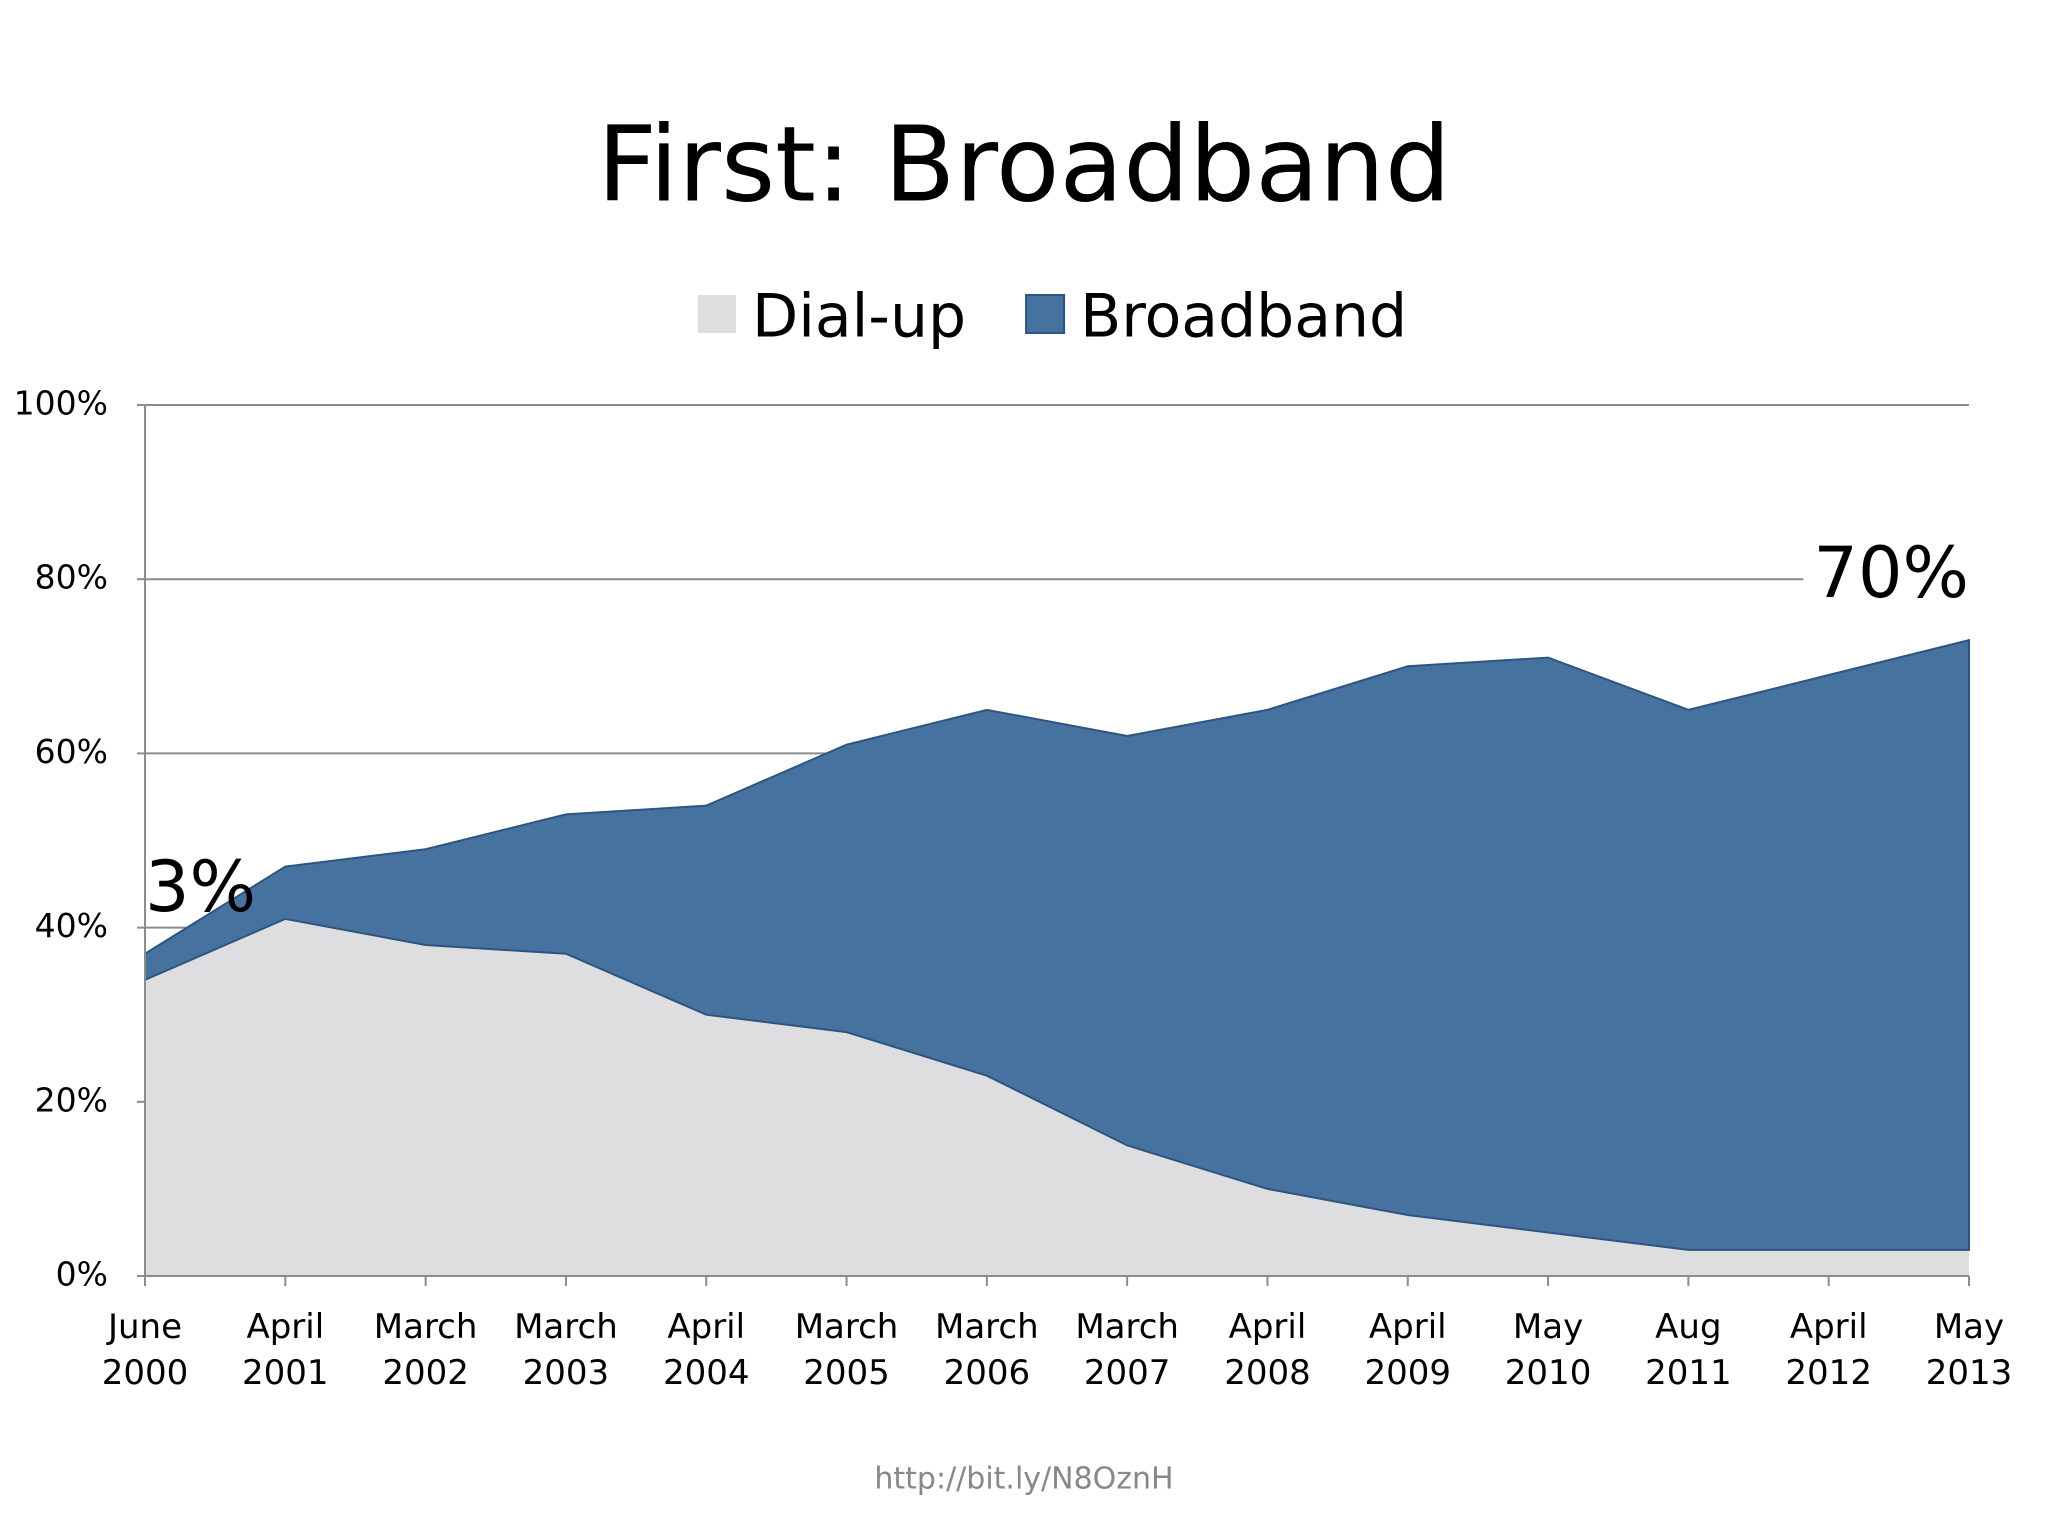 The image size is (2048, 1536). I want to click on x-tick-label: March 2002, so click(425, 1350).